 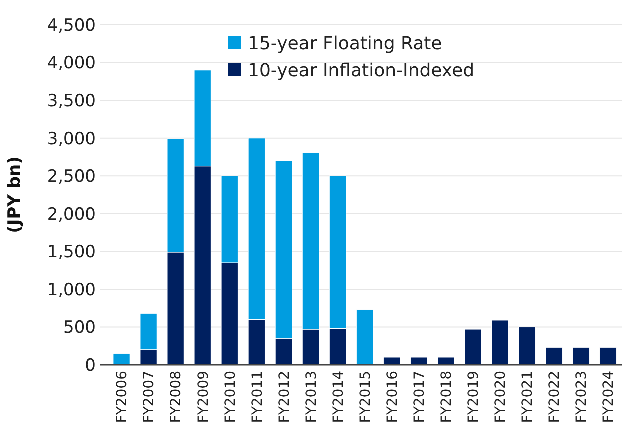 I want to click on y-tick-label: 3,500, so click(x=71, y=102).